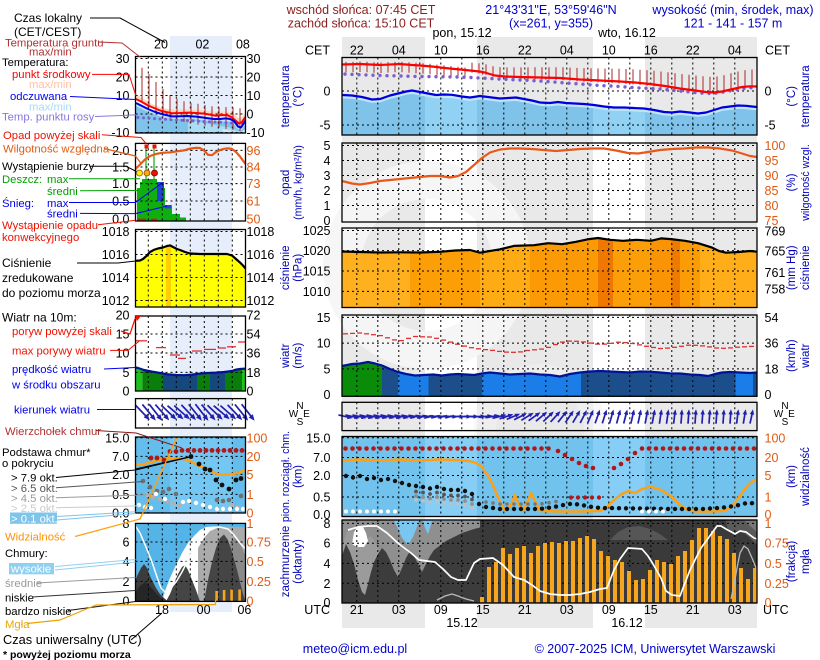 This screenshot has height=660, width=820. What do you see at coordinates (48, 18) in the screenshot?
I see `svg-text: Czas lokalny` at bounding box center [48, 18].